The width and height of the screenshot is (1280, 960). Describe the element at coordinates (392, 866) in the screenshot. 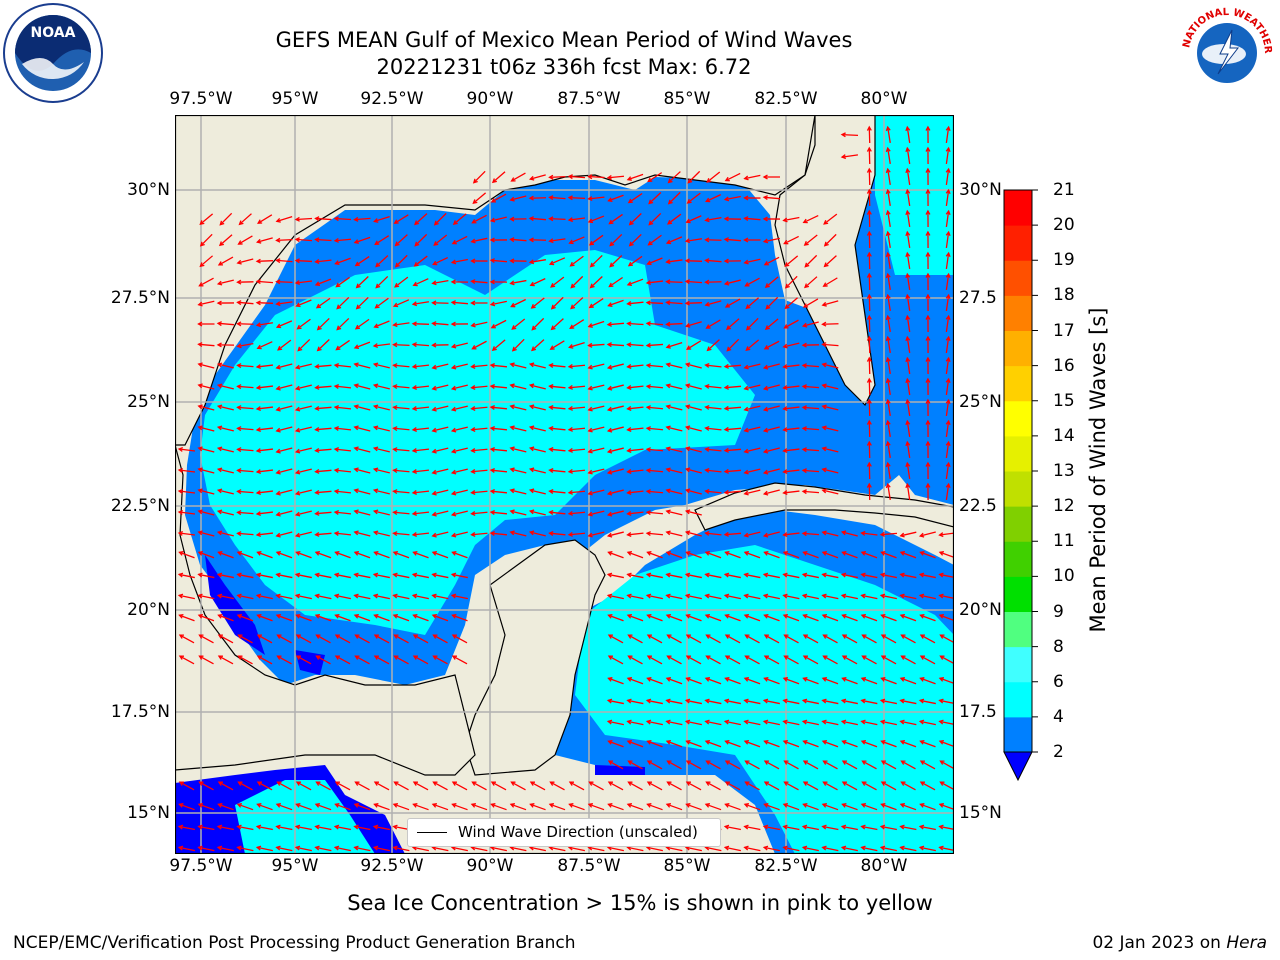

I see `lon-label-bottom: 92.5°W` at that location.